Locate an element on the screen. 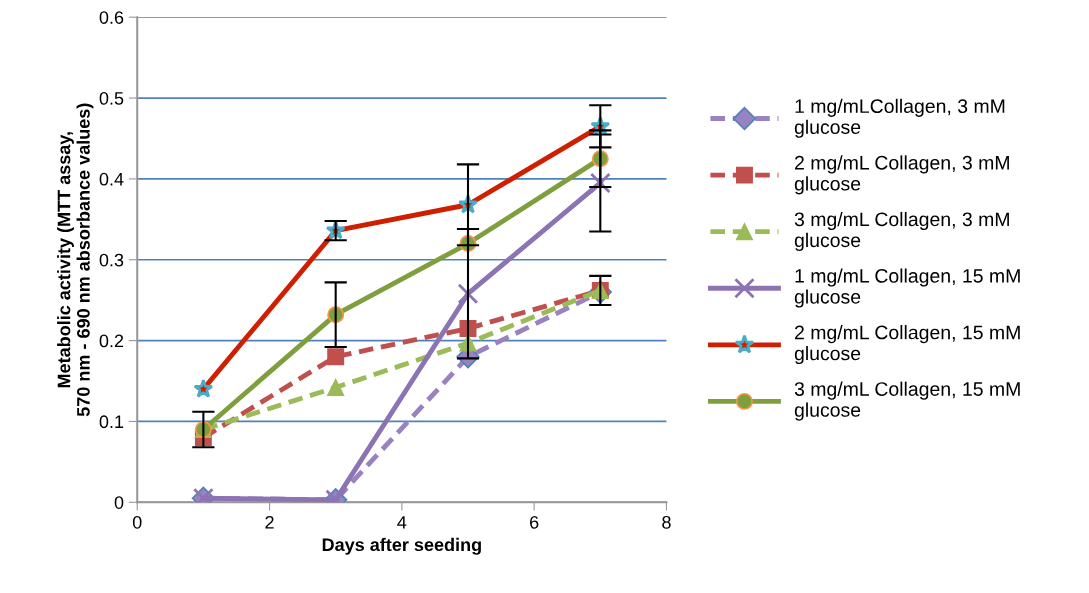 This screenshot has height=593, width=1089. y-tick-label: 0.1 is located at coordinates (111, 422).